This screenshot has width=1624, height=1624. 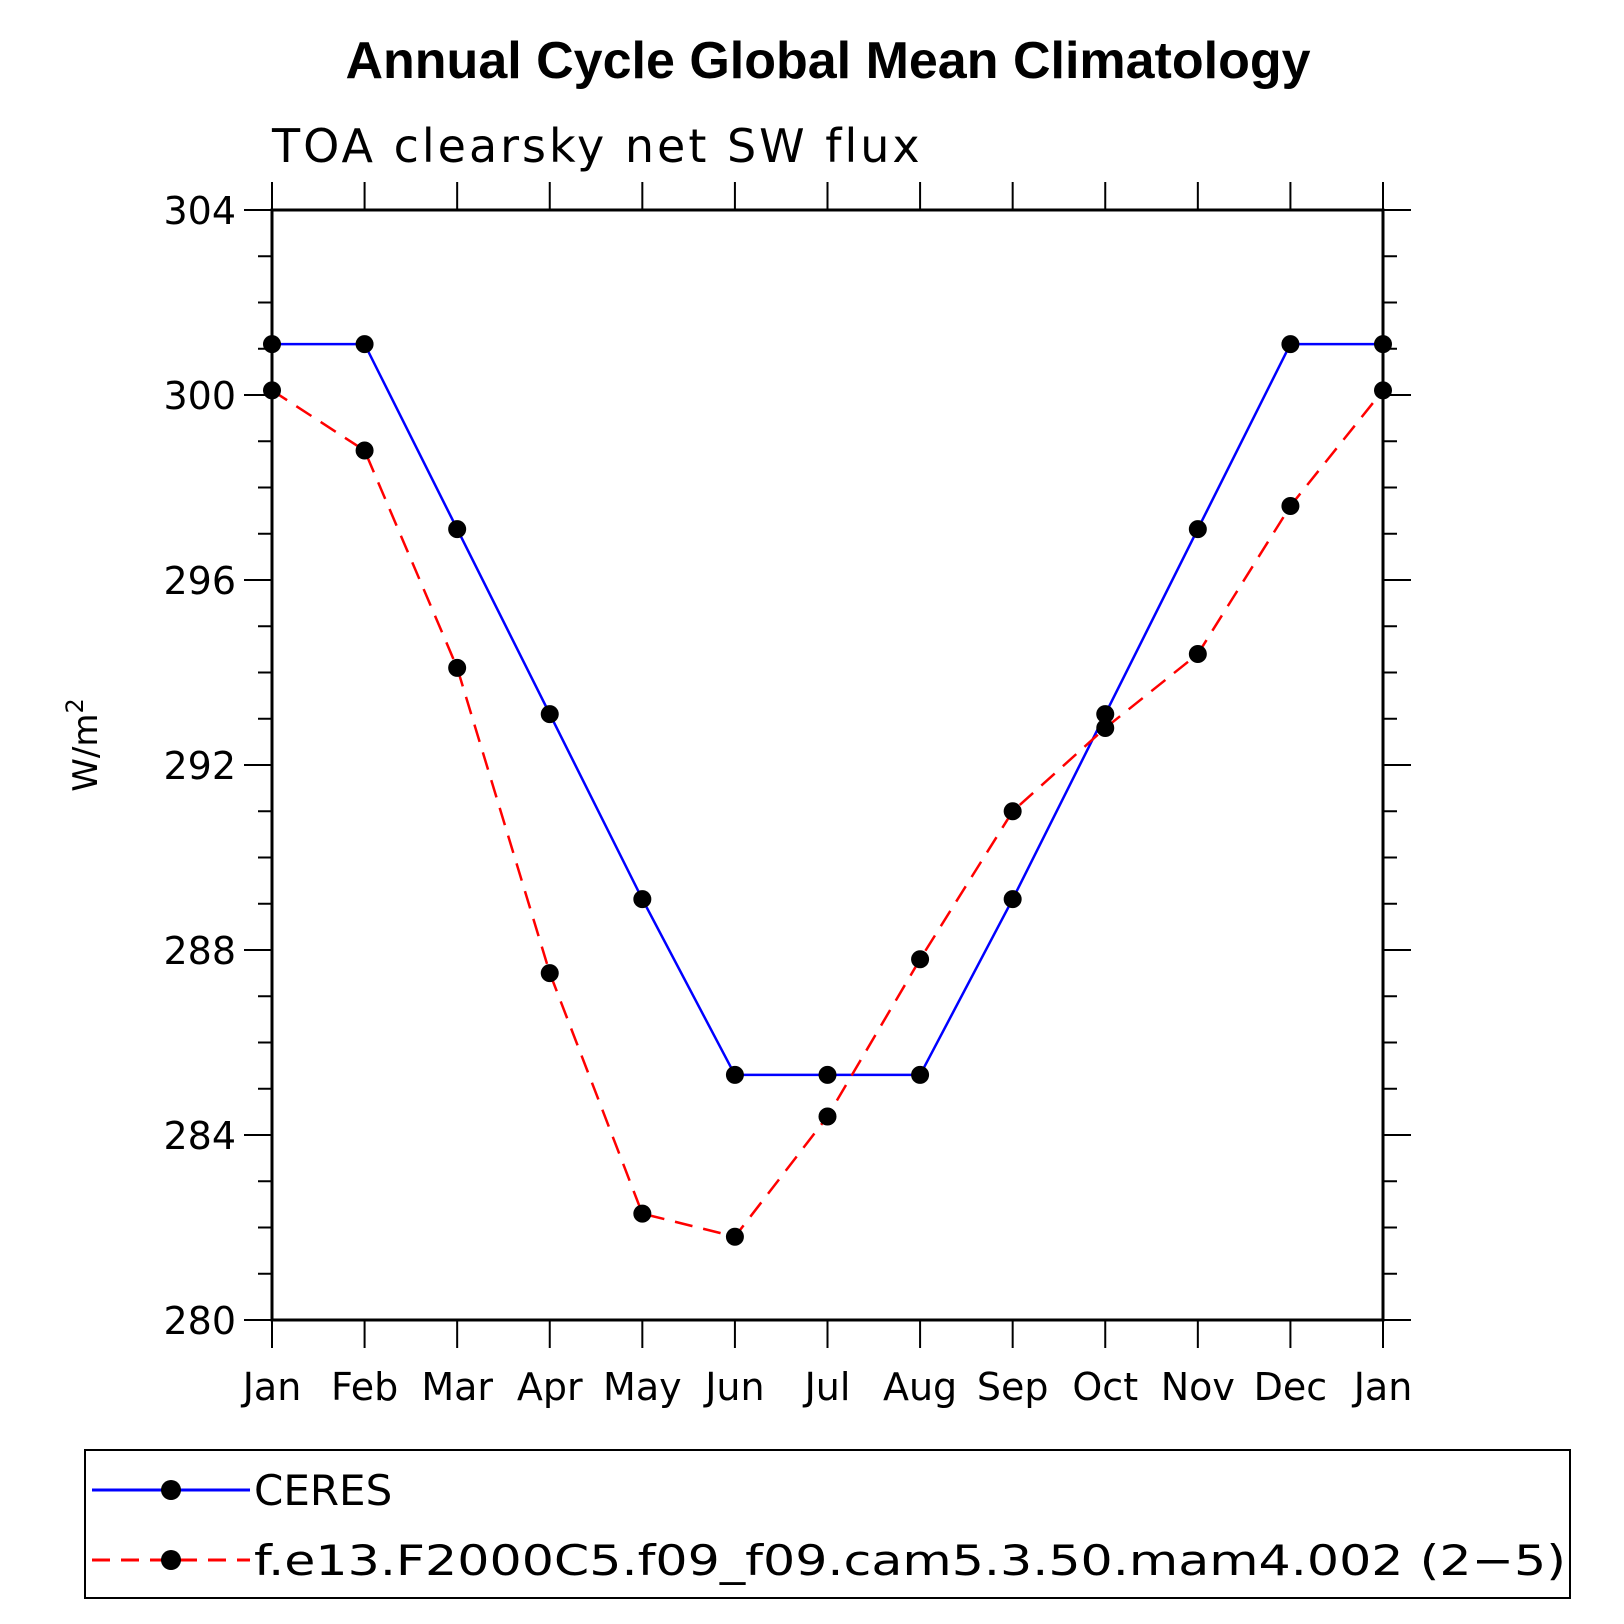 What do you see at coordinates (733, 1387) in the screenshot?
I see `x-tick-label: Jun` at bounding box center [733, 1387].